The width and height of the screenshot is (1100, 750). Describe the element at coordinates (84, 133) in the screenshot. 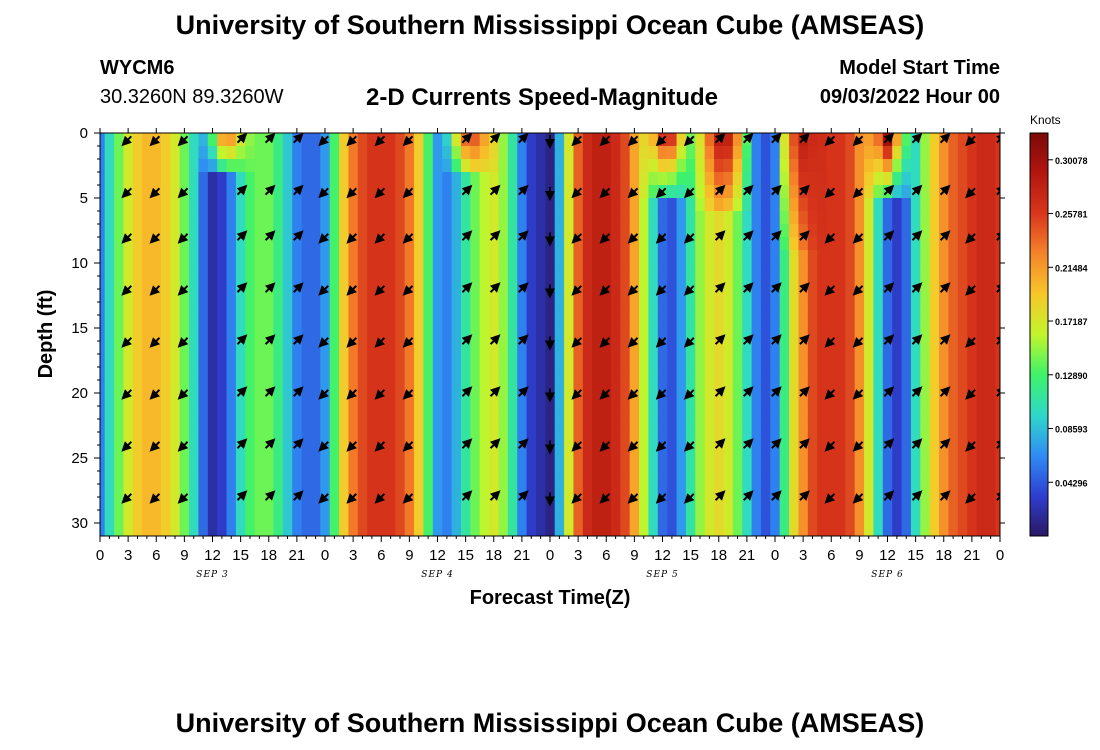

I see `y-tick-label: 0` at that location.